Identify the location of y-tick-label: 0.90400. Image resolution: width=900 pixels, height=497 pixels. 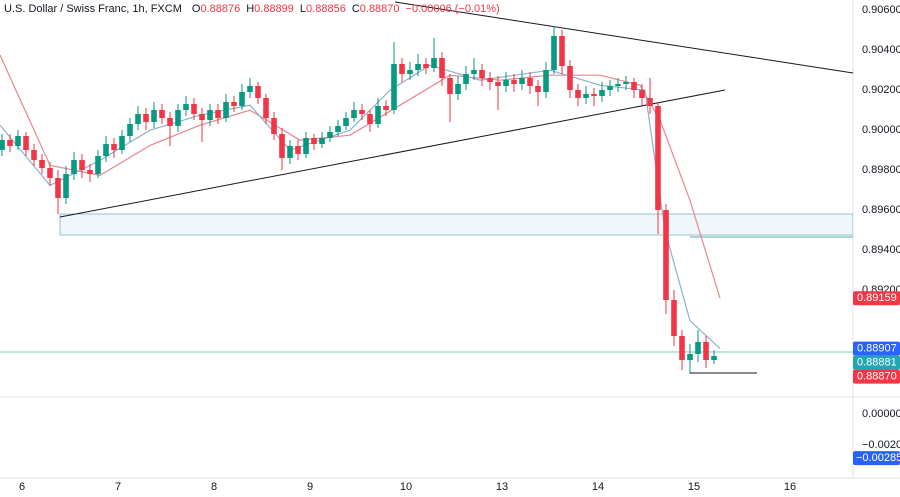
(881, 50).